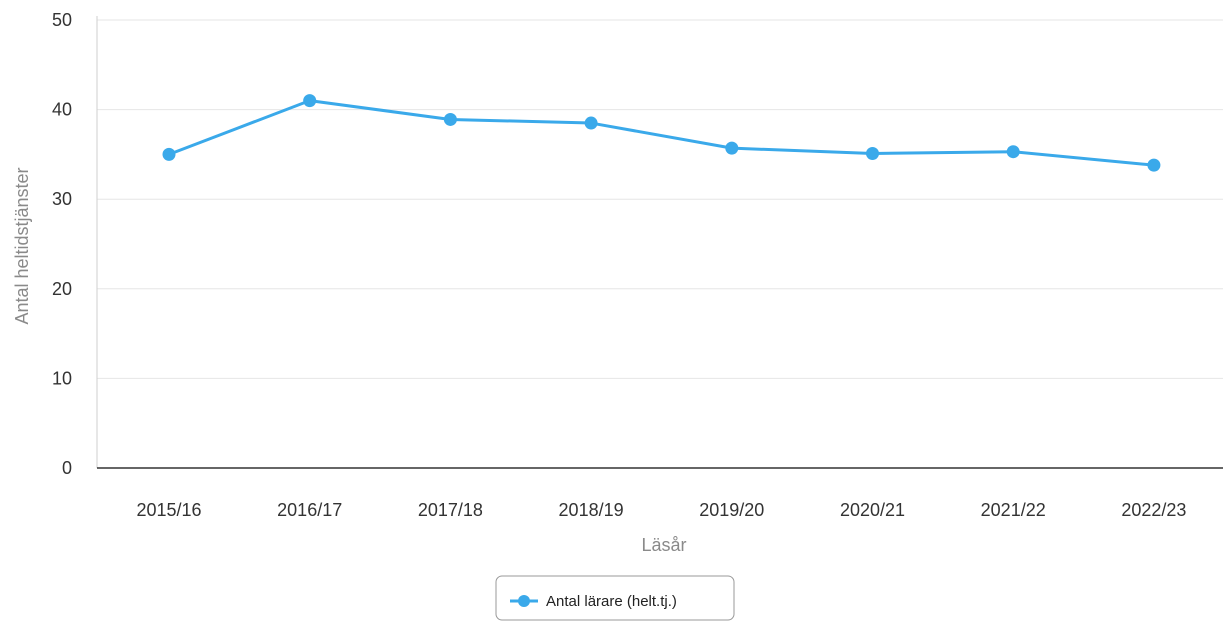 Image resolution: width=1223 pixels, height=623 pixels. I want to click on x-tick-label: 2015/16, so click(168, 510).